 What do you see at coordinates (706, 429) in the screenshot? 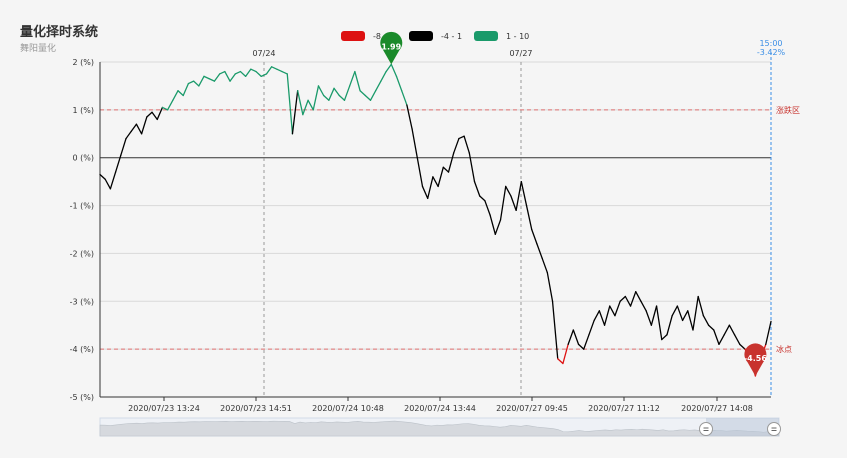
I see `zoom-handle-left` at bounding box center [706, 429].